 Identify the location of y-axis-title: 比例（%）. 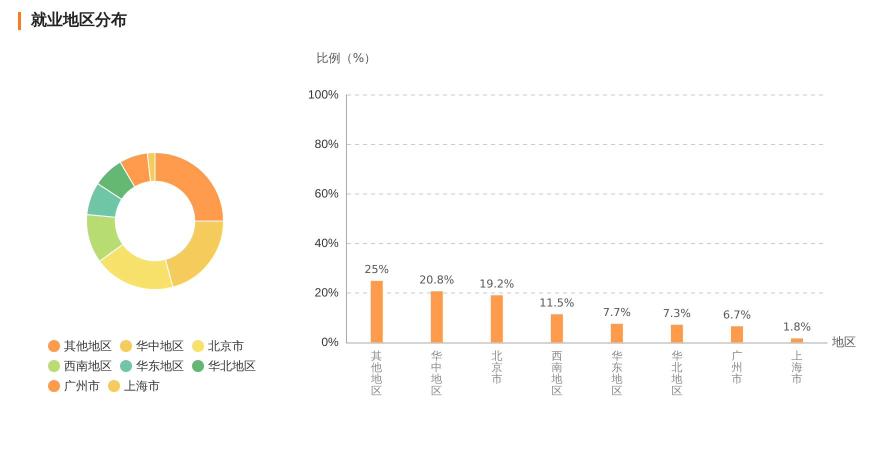
(346, 58).